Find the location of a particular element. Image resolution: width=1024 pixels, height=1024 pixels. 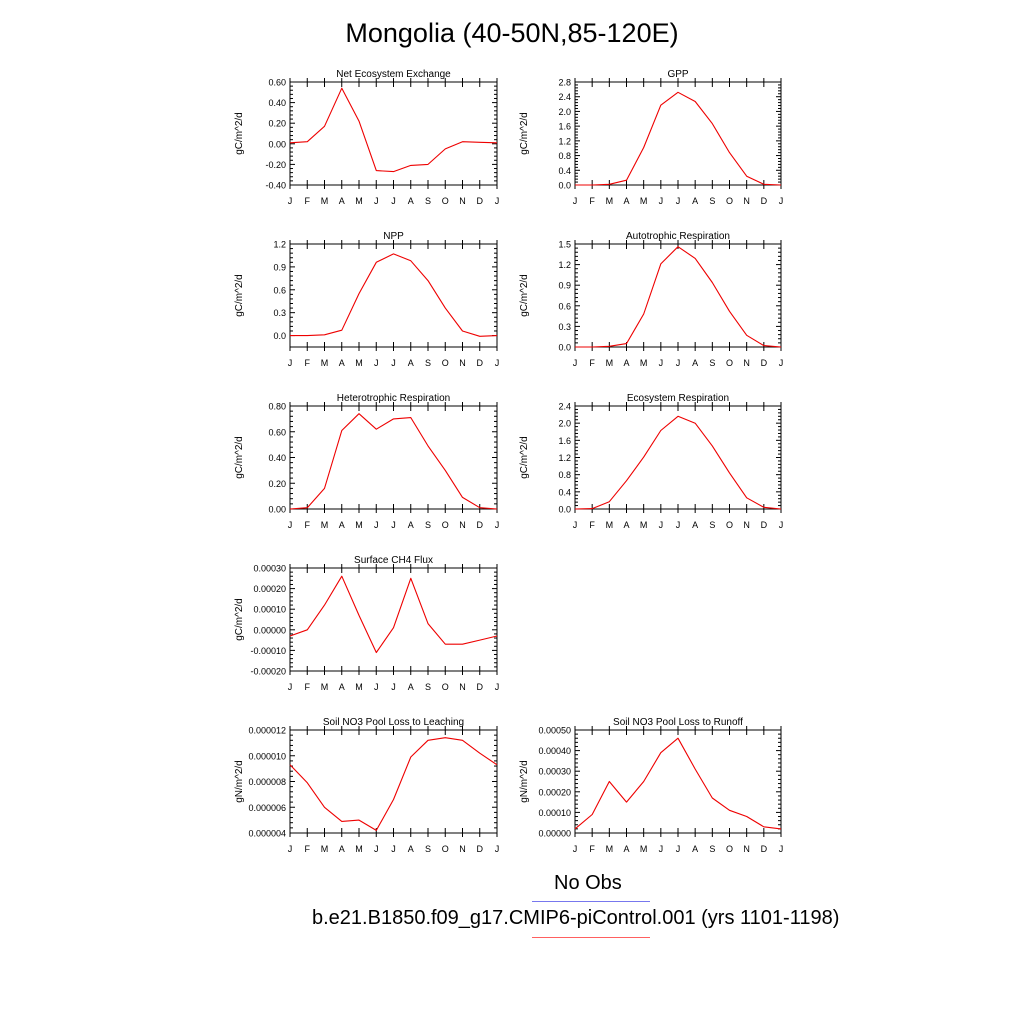

y-tick-label: 0.00030 is located at coordinates (269, 569).